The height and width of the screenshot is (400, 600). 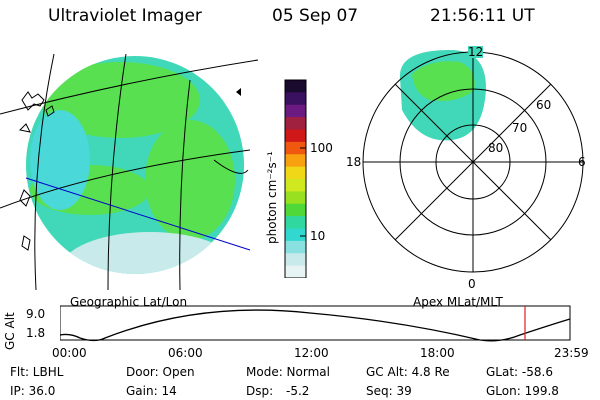 What do you see at coordinates (37, 372) in the screenshot?
I see `filter-status: Flt: LBHL` at bounding box center [37, 372].